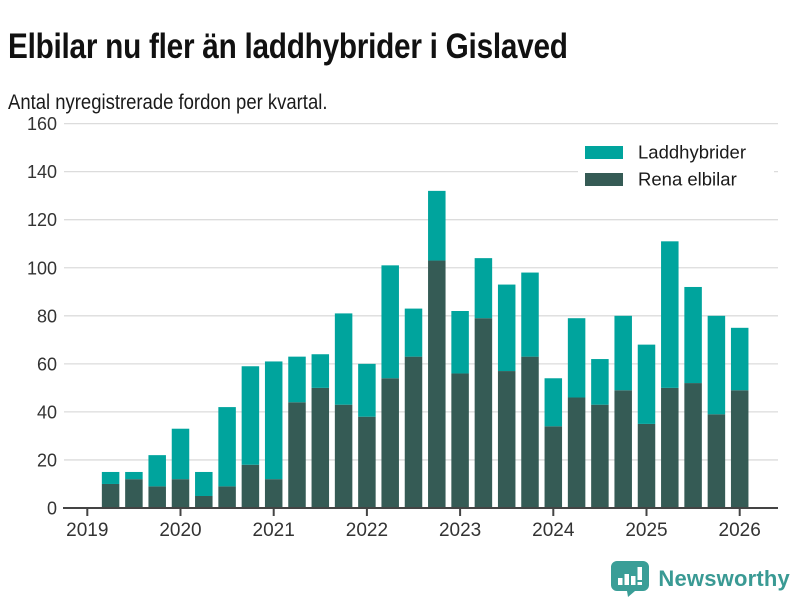  Describe the element at coordinates (553, 530) in the screenshot. I see `x-axis-label: 2024` at that location.